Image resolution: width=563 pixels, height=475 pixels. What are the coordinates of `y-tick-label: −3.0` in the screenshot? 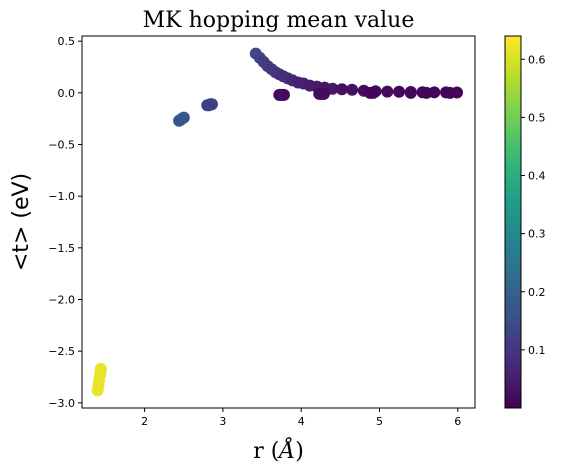 It's located at (61, 403).